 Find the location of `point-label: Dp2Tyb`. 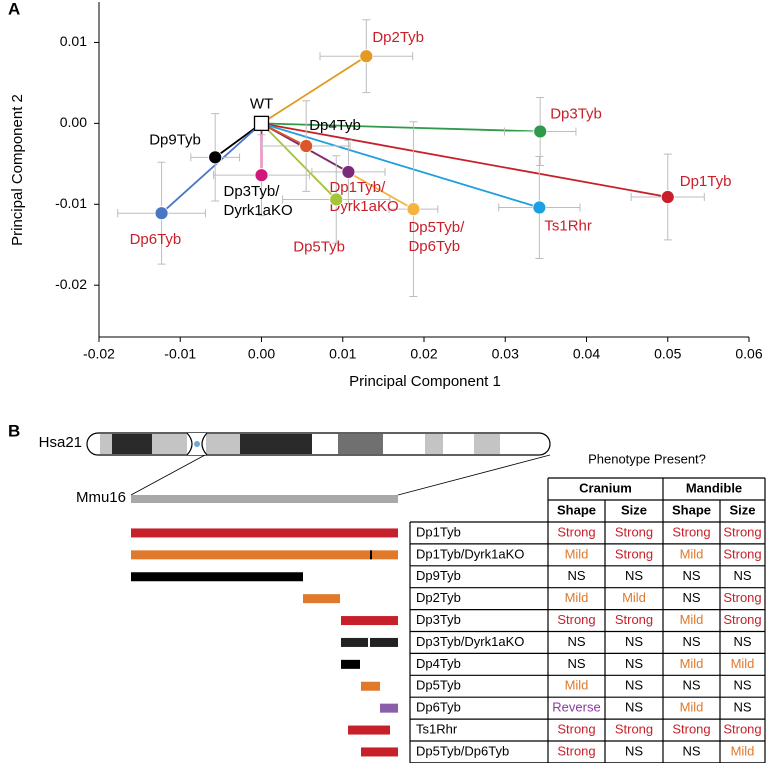

point-label: Dp2Tyb is located at coordinates (398, 37).